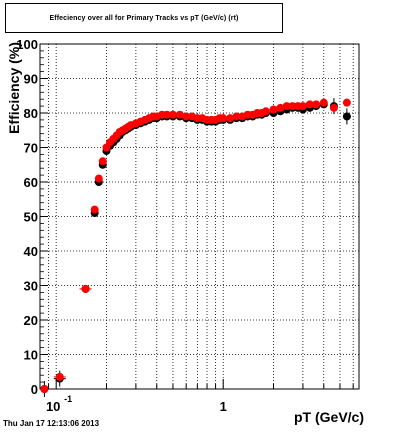 The width and height of the screenshot is (400, 433). I want to click on timestamp: Thu Jan 17 12:13:06 2013, so click(51, 423).